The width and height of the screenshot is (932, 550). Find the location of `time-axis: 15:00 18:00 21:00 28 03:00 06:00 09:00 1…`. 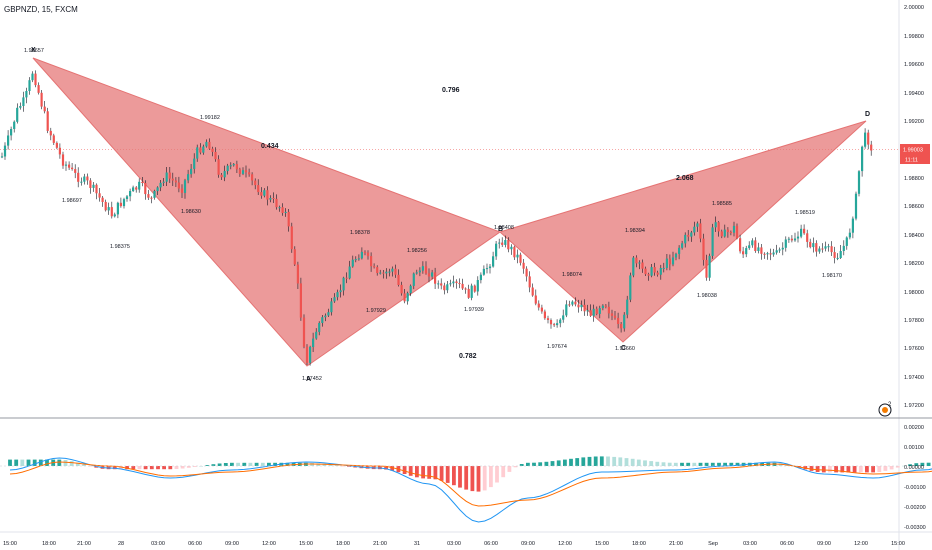

time-axis: 15:00 18:00 21:00 28 03:00 06:00 09:00 1… is located at coordinates (454, 544).